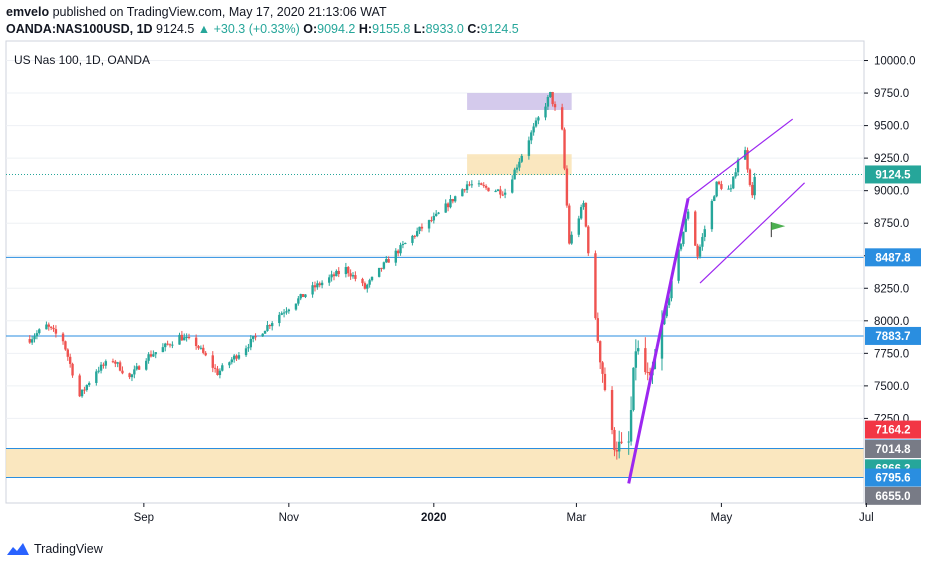  What do you see at coordinates (891, 159) in the screenshot?
I see `y-tick-label-3: 9250.0` at bounding box center [891, 159].